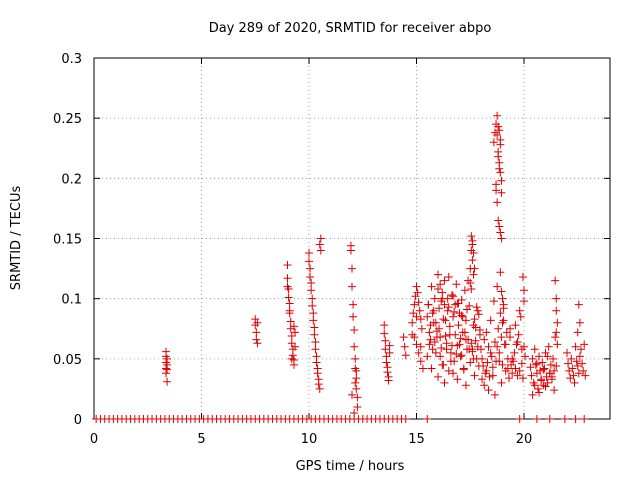 The image size is (640, 480). Describe the element at coordinates (71, 179) in the screenshot. I see `y-tick-label: 0.2` at that location.